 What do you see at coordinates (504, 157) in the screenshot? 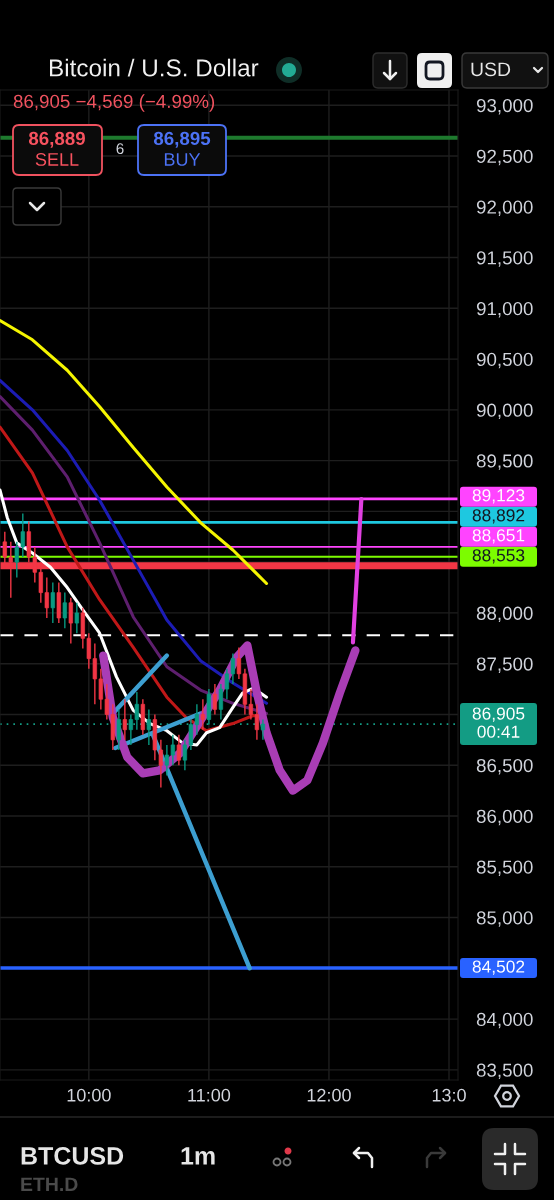
I see `y-tick-label: 92,500` at bounding box center [504, 157].